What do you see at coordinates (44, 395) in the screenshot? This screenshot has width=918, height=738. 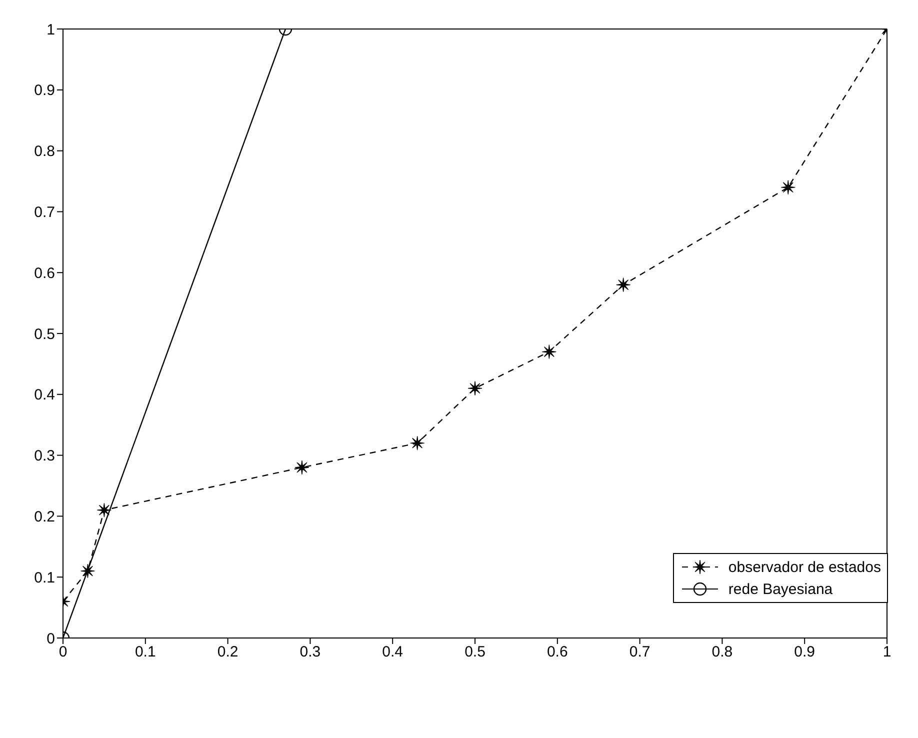 I see `y-tick-label: 0.4` at bounding box center [44, 395].